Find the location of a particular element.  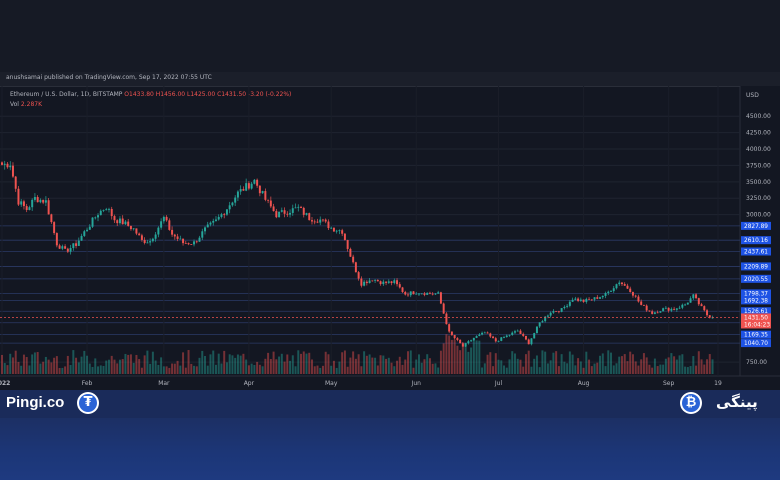

open-value: O1433.80 is located at coordinates (139, 94).